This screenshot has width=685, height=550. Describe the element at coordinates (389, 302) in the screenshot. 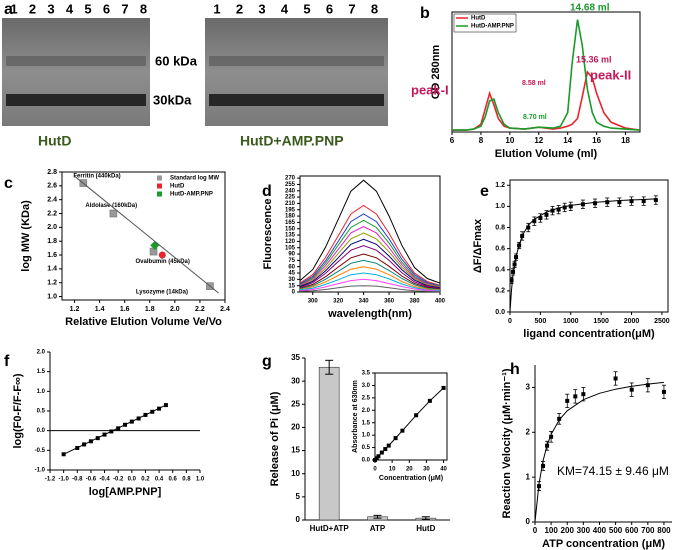

I see `x-tick-label: 360` at that location.